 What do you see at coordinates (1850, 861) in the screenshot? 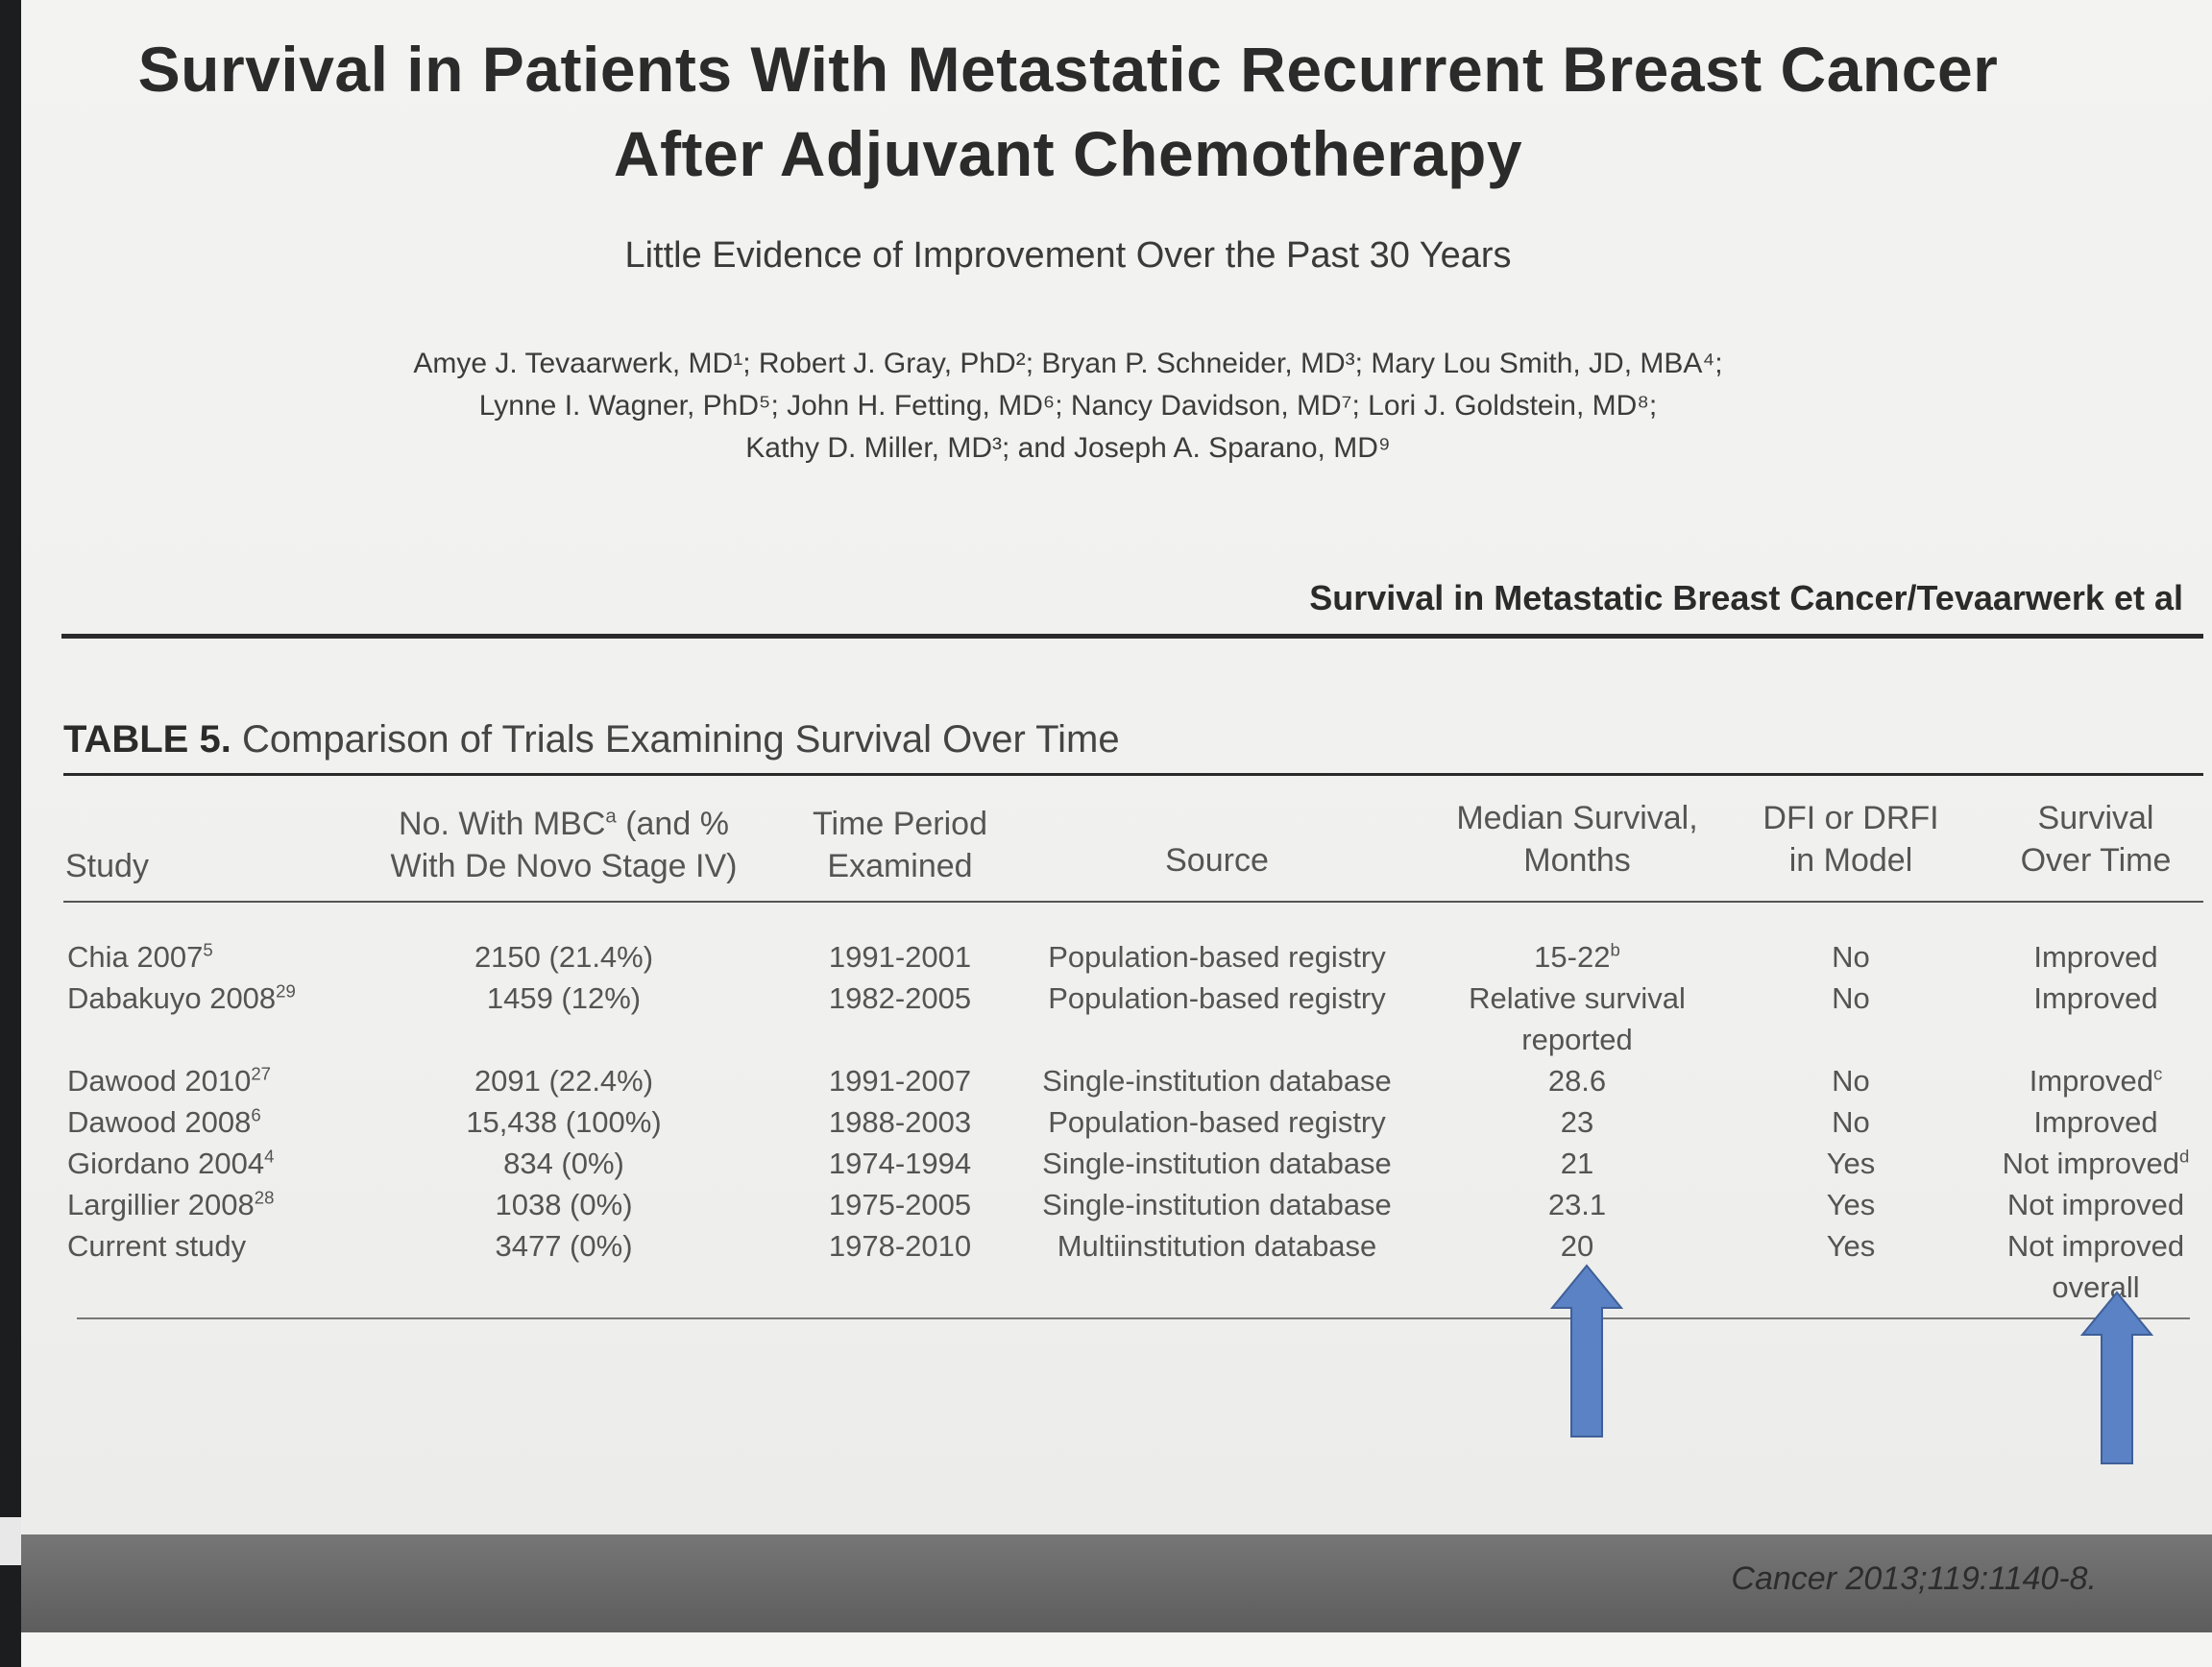
I see `col-header-dfi-line2: in Model` at bounding box center [1850, 861].